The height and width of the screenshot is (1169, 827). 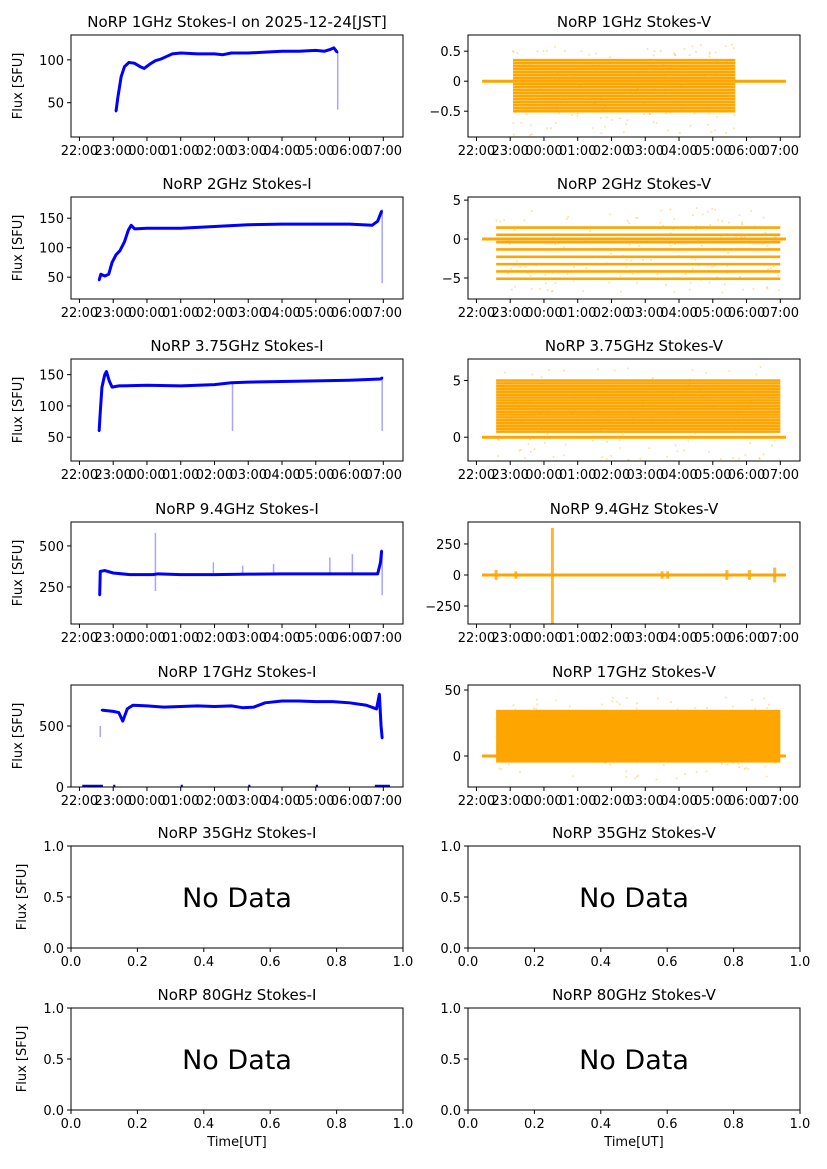 What do you see at coordinates (214, 475) in the screenshot?
I see `x-tick-label: 02:00` at bounding box center [214, 475].